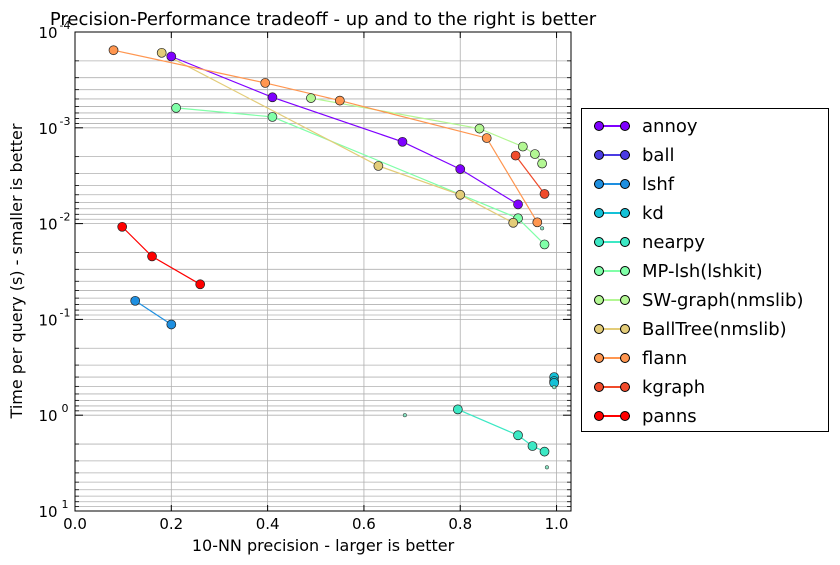  What do you see at coordinates (673, 242) in the screenshot?
I see `legend-label: nearpy` at bounding box center [673, 242].